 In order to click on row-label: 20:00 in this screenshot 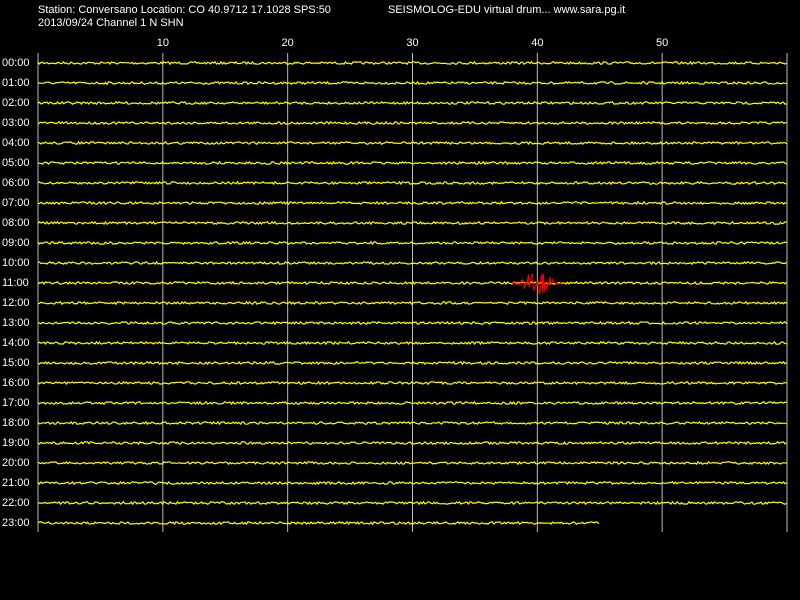, I will do `click(16, 463)`.